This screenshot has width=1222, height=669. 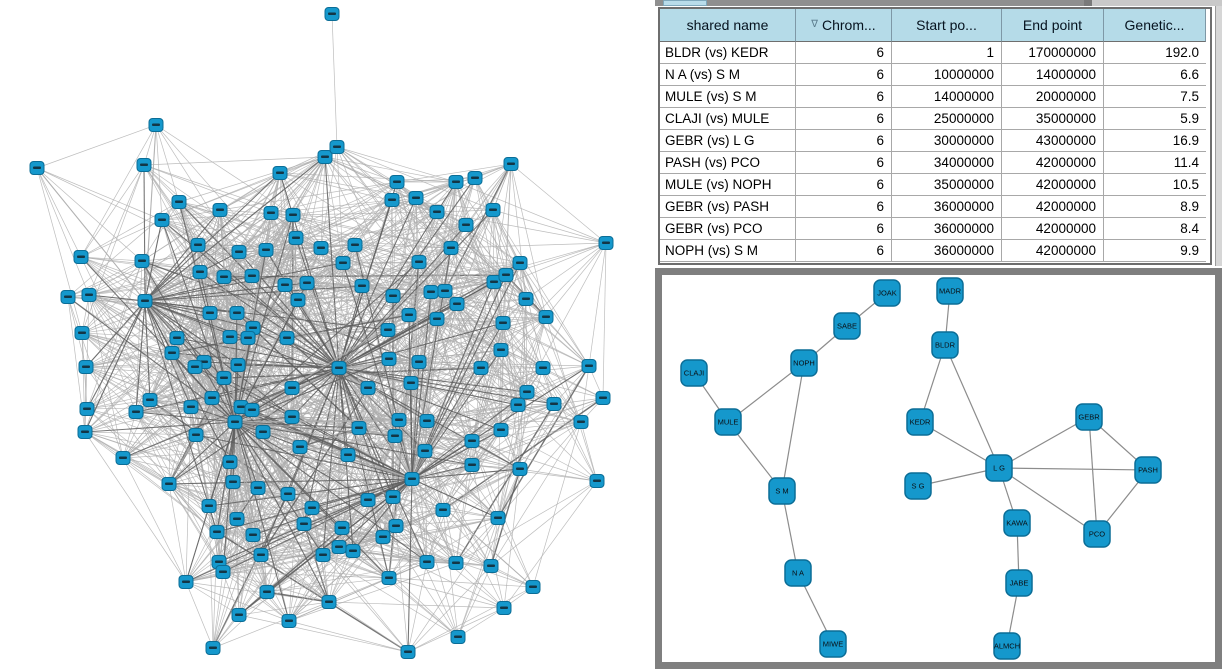 What do you see at coordinates (728, 97) in the screenshot?
I see `cell-shared-name: MULE (vs) S M` at bounding box center [728, 97].